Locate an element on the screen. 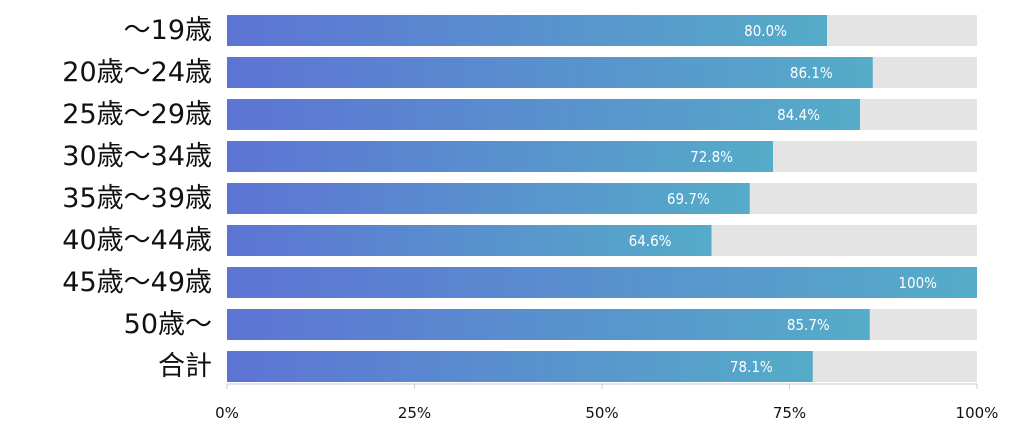  value-label: 72.8% is located at coordinates (711, 157).